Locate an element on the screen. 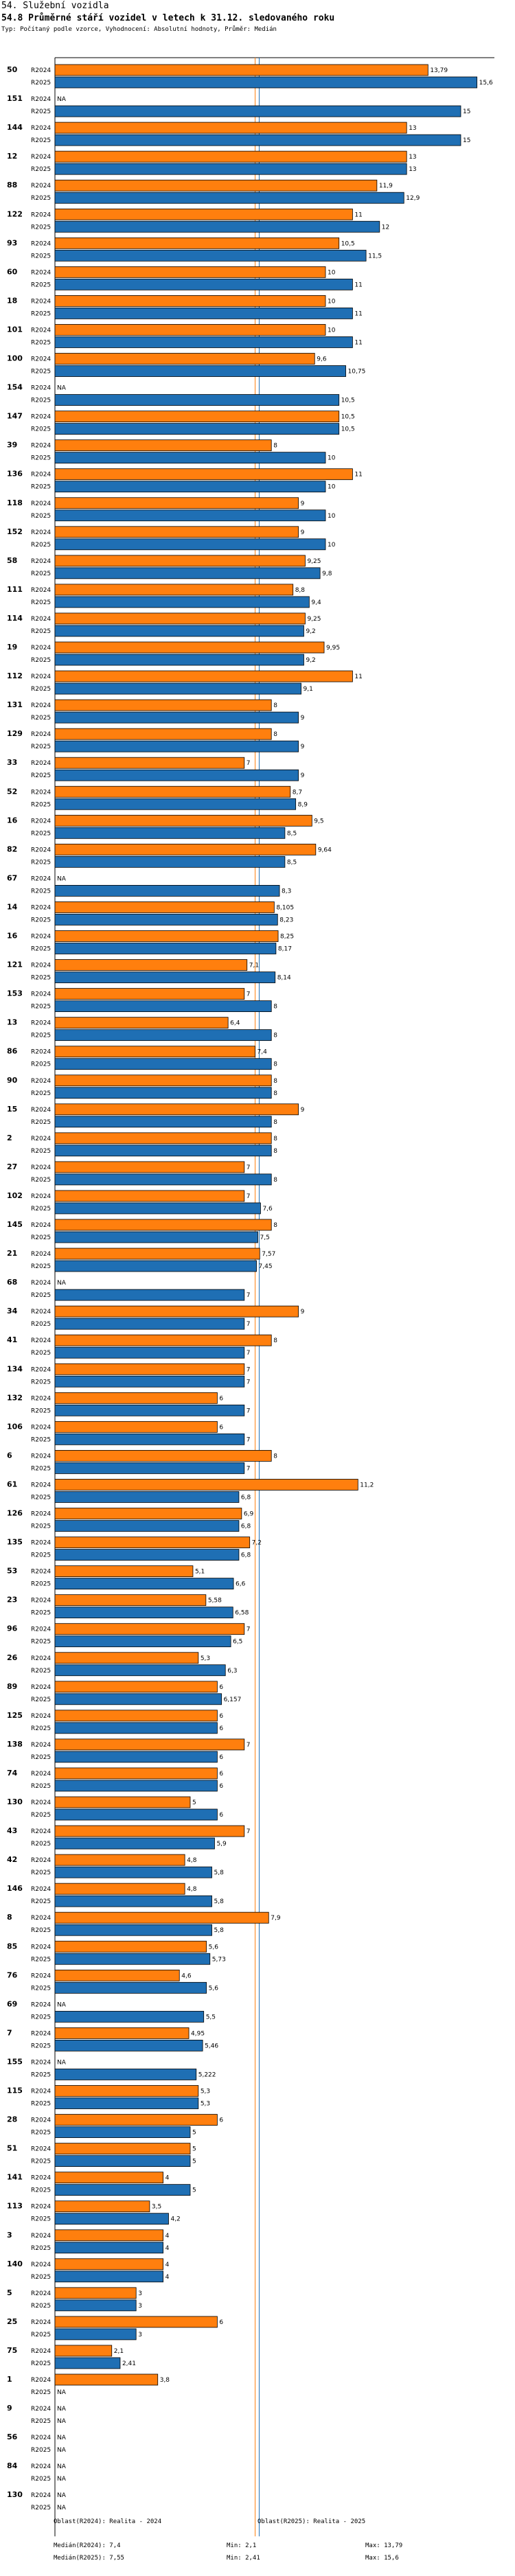 Image resolution: width=515 pixels, height=2576 pixels. value-label: 9 is located at coordinates (303, 718).